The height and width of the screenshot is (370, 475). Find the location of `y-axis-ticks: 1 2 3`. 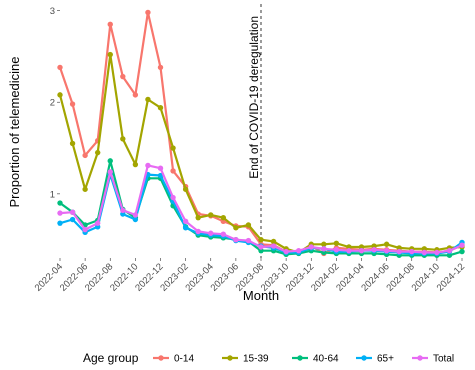

y-axis-ticks: 1 2 3 is located at coordinates (55, 103).